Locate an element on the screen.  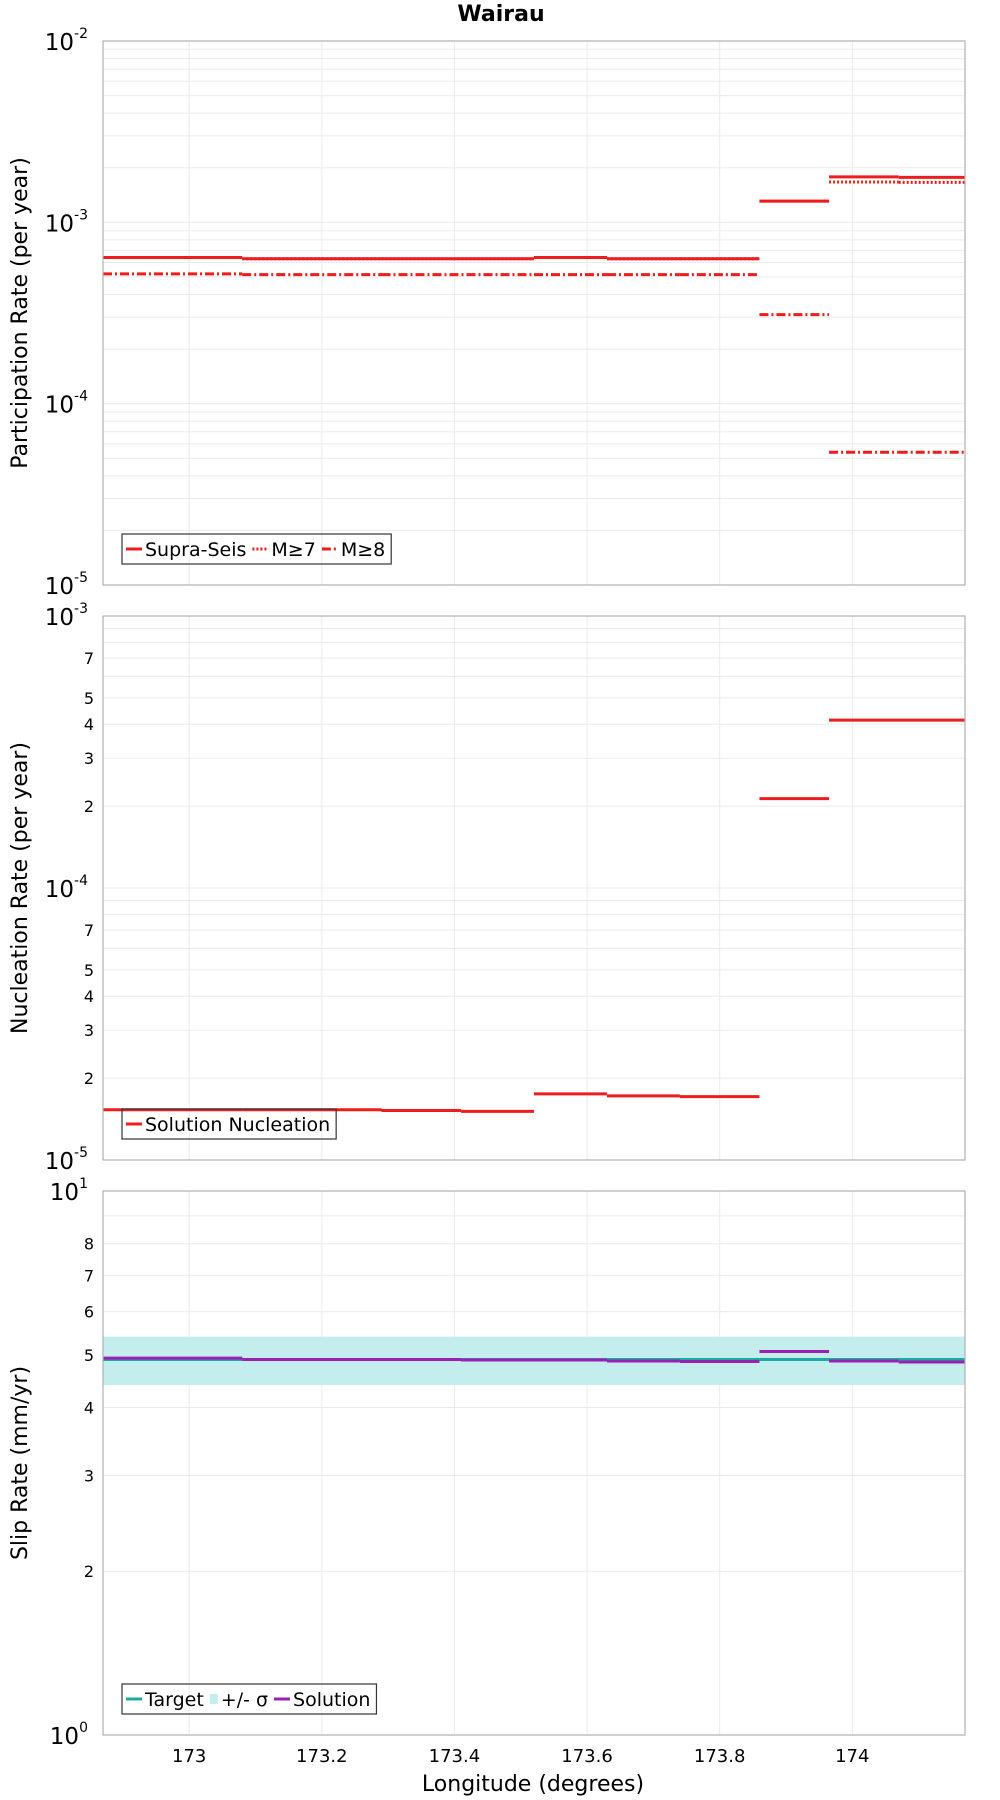
legend: Supra-Seis M≥7 M≥8 is located at coordinates (256, 549).